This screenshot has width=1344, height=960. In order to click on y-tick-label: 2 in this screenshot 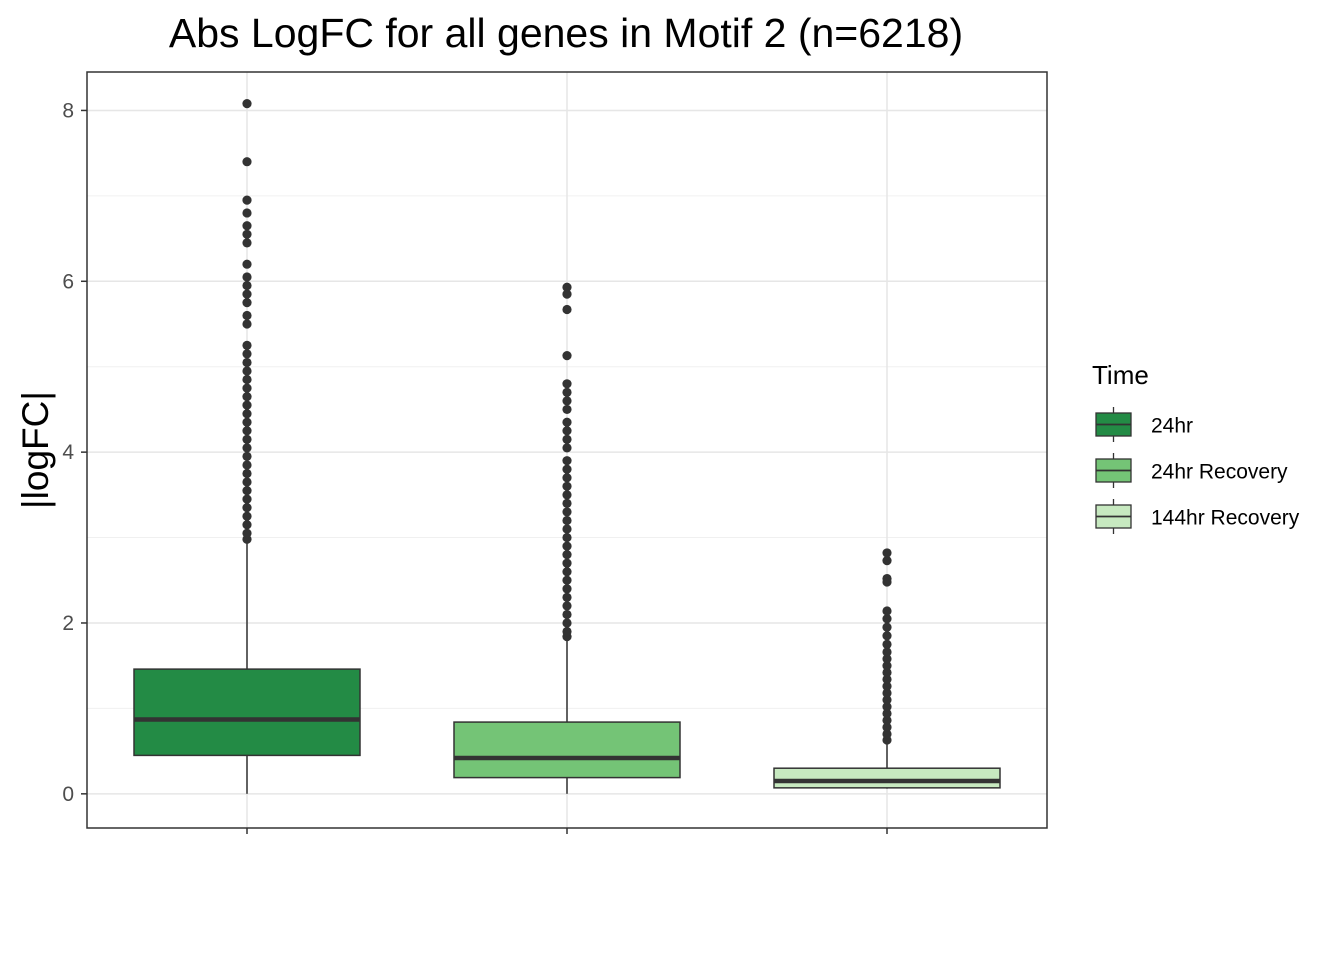, I will do `click(68, 623)`.